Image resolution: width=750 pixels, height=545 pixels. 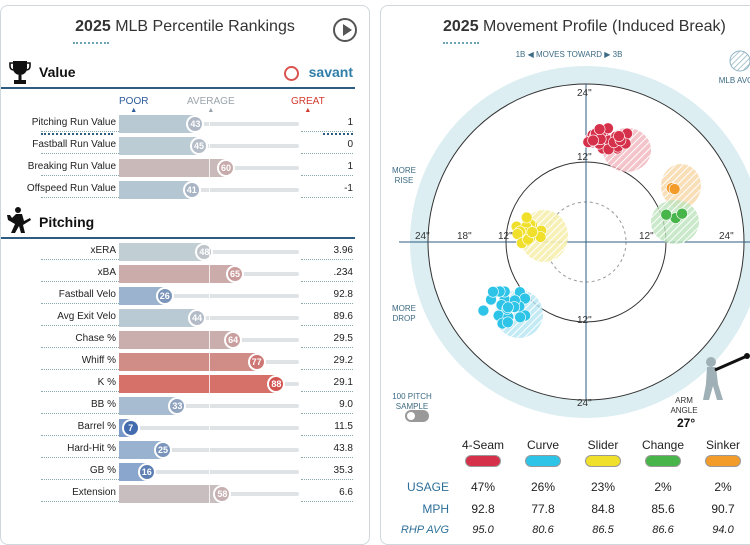 What do you see at coordinates (461, 43) in the screenshot?
I see `movement-title-underline` at bounding box center [461, 43].